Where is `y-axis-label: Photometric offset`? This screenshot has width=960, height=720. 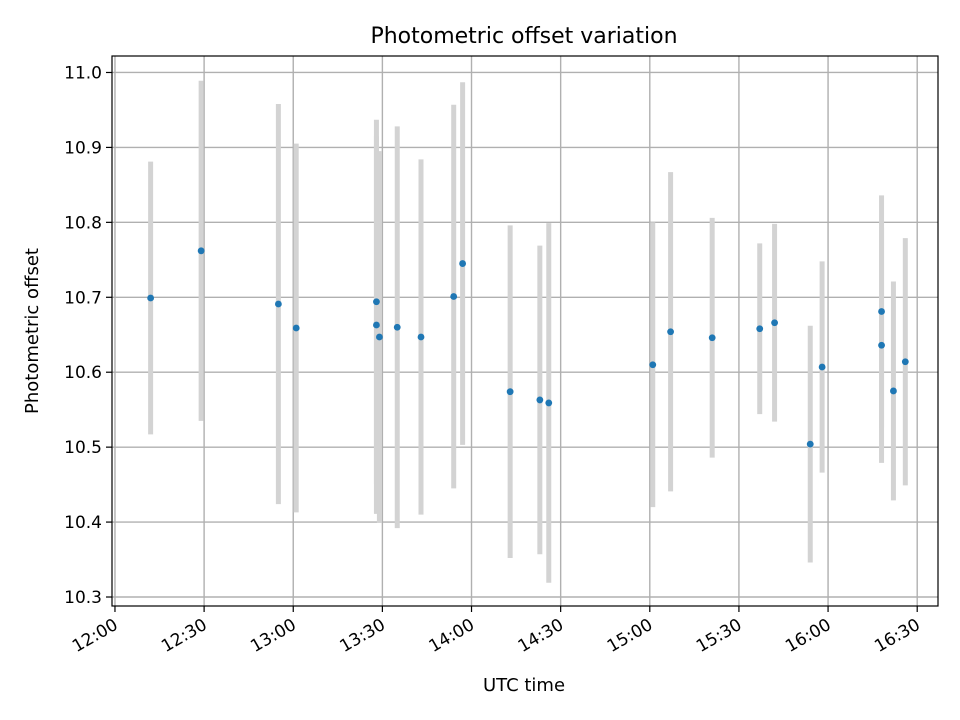
y-axis-label: Photometric offset is located at coordinates (32, 331).